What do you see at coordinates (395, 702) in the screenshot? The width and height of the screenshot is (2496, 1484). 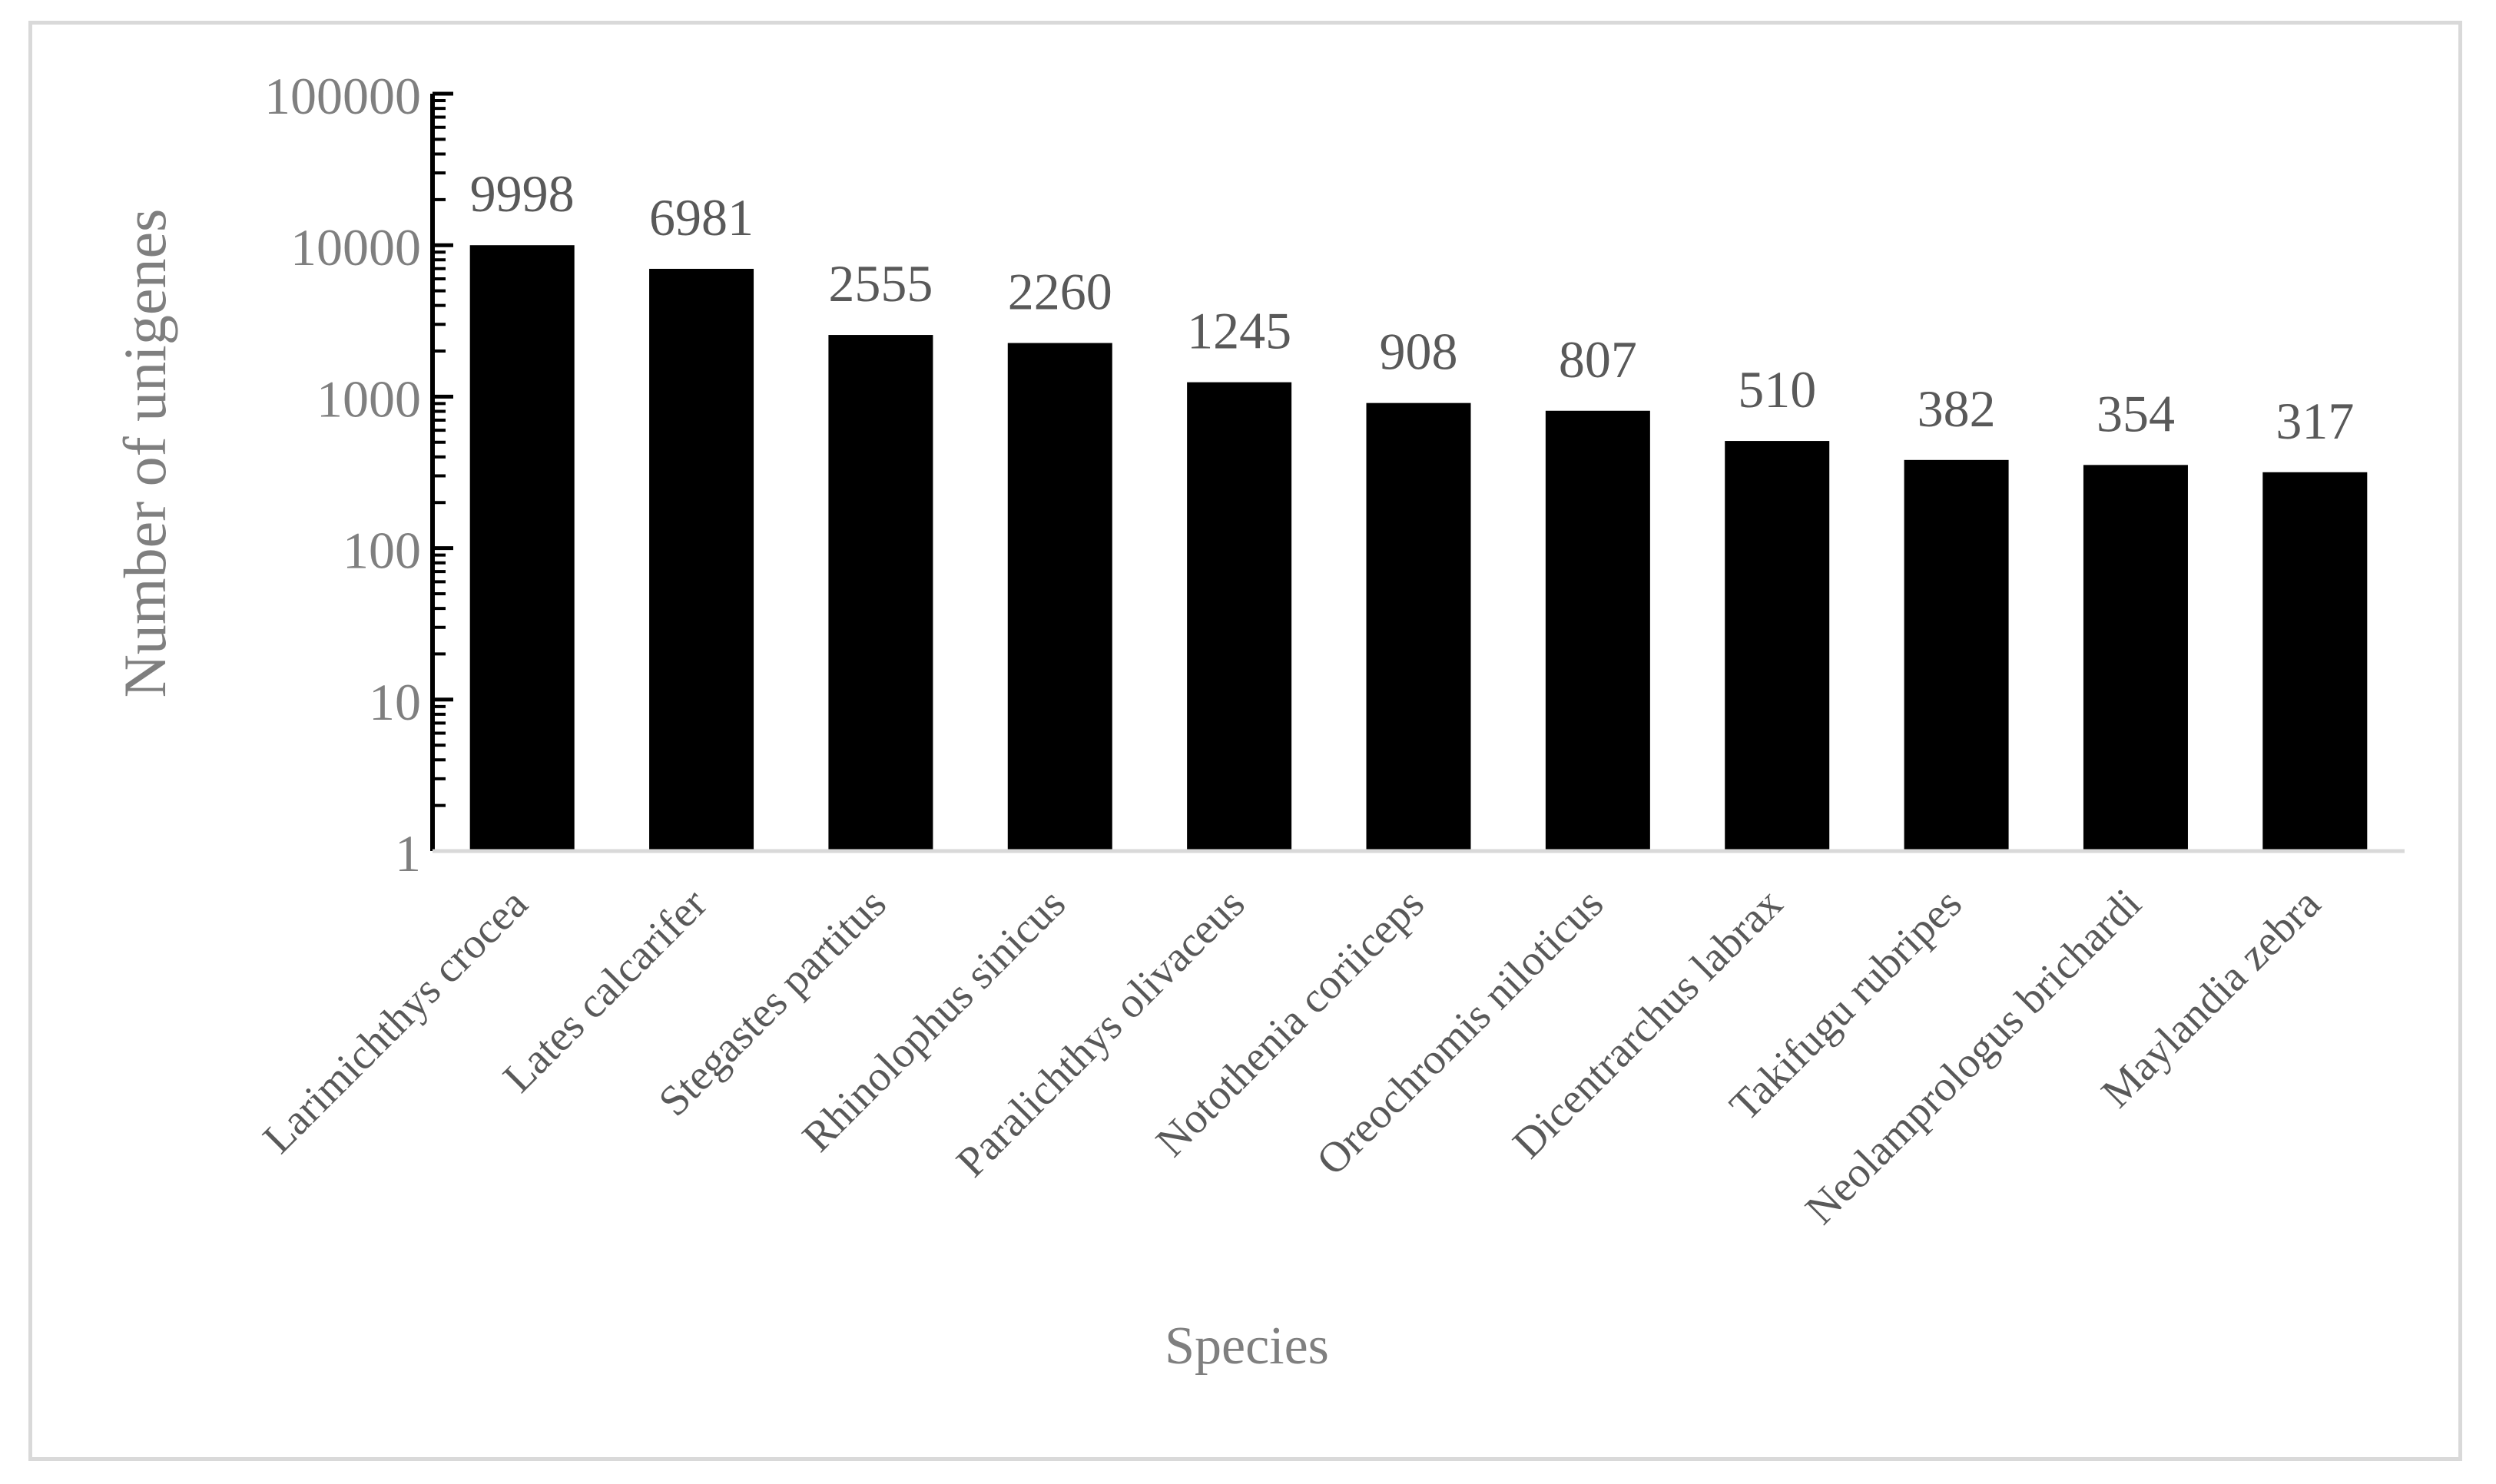 I see `y-tick-label: 10` at bounding box center [395, 702].